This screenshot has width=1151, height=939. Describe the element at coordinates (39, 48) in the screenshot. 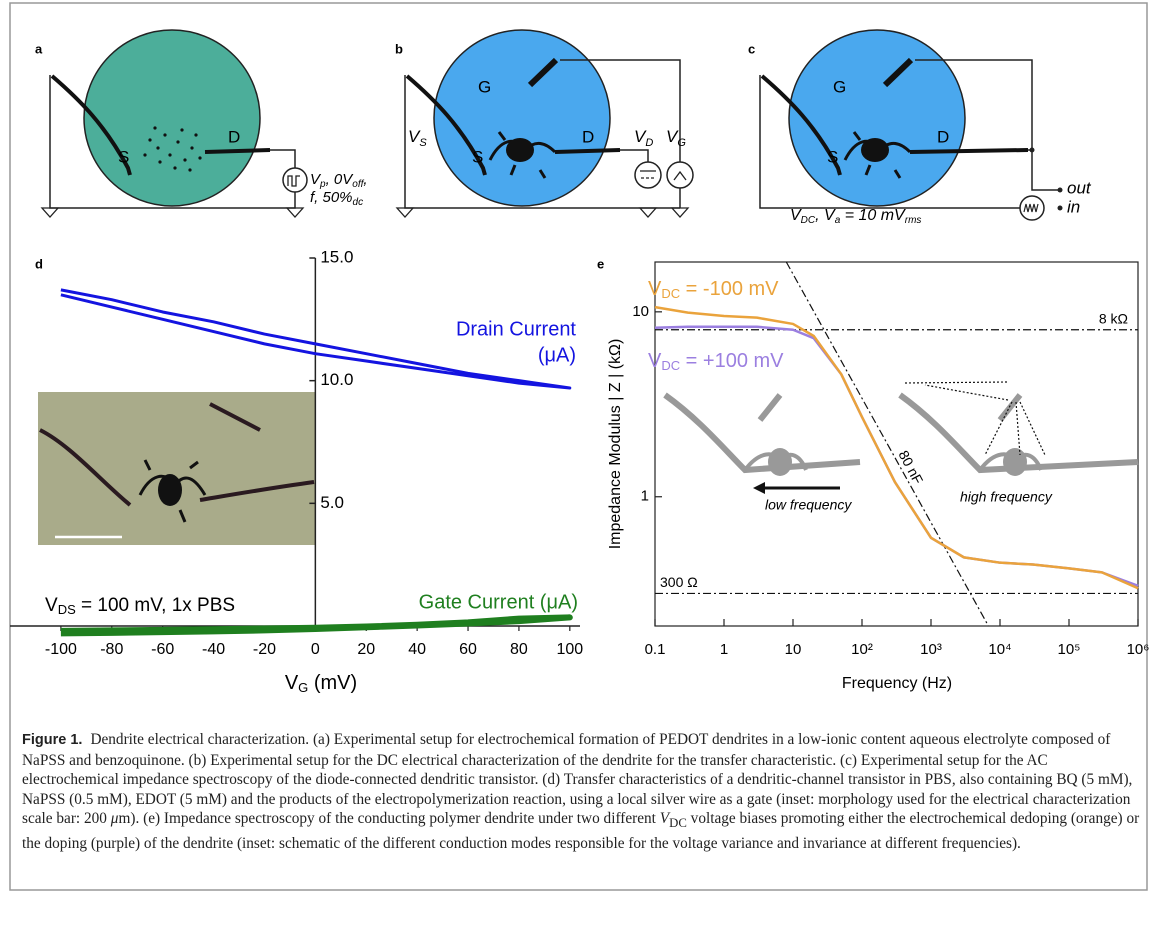

I see `panel-label: a` at that location.